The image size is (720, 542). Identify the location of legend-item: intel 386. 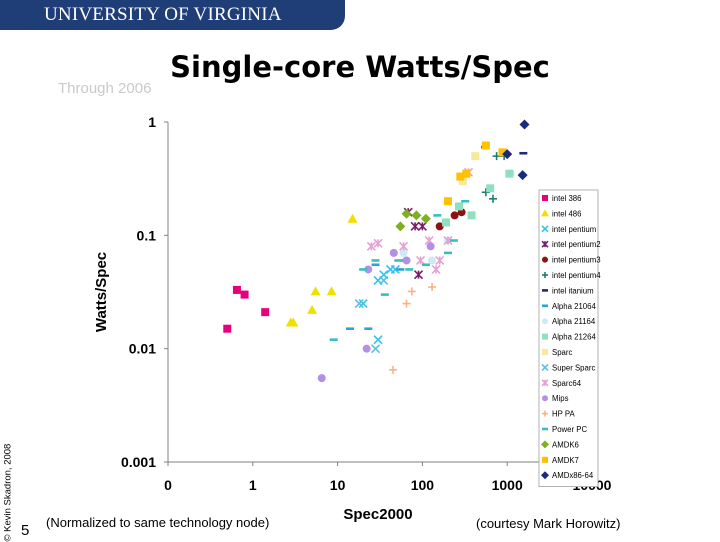
(561, 198).